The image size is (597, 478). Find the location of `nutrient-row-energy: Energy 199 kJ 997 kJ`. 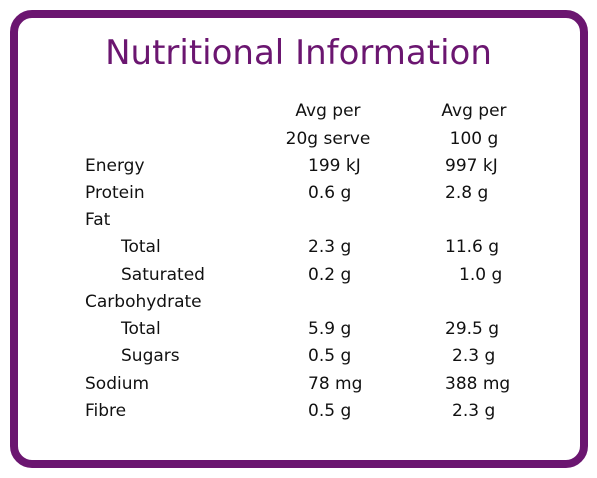

nutrient-row-energy: Energy 199 kJ 997 kJ is located at coordinates (298, 166).